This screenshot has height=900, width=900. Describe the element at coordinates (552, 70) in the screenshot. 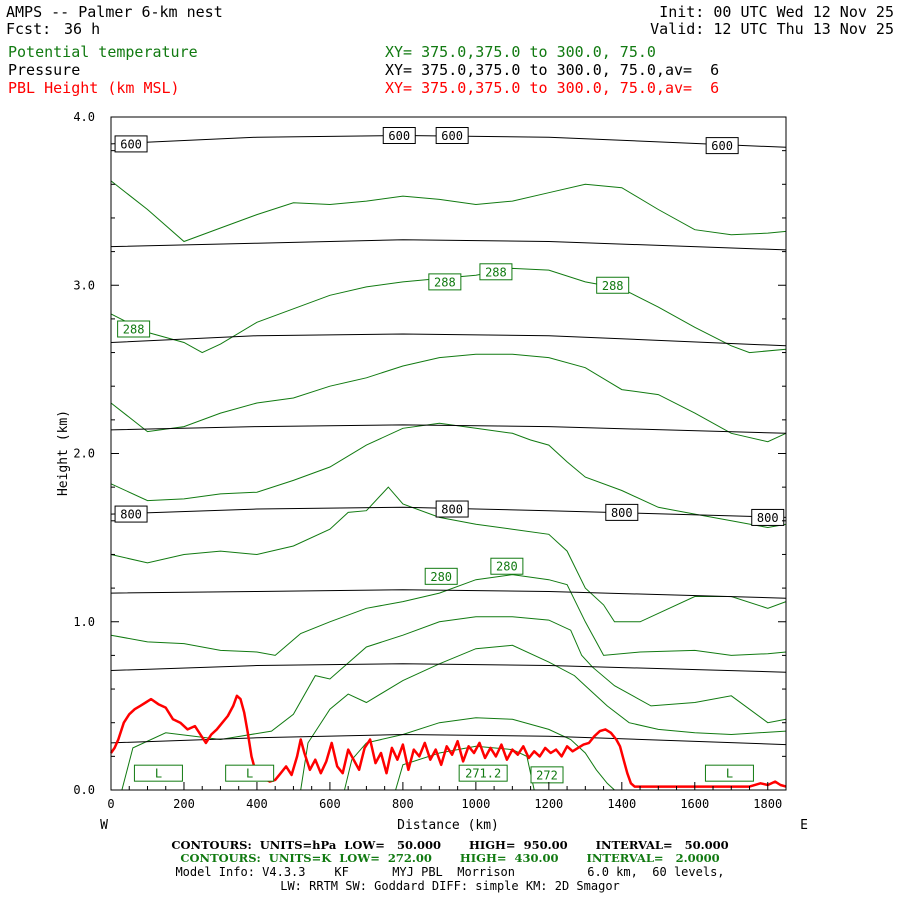

I see `xy-pressure: XY= 375.0,375.0 to 300.0, 75.0,av= 6` at that location.